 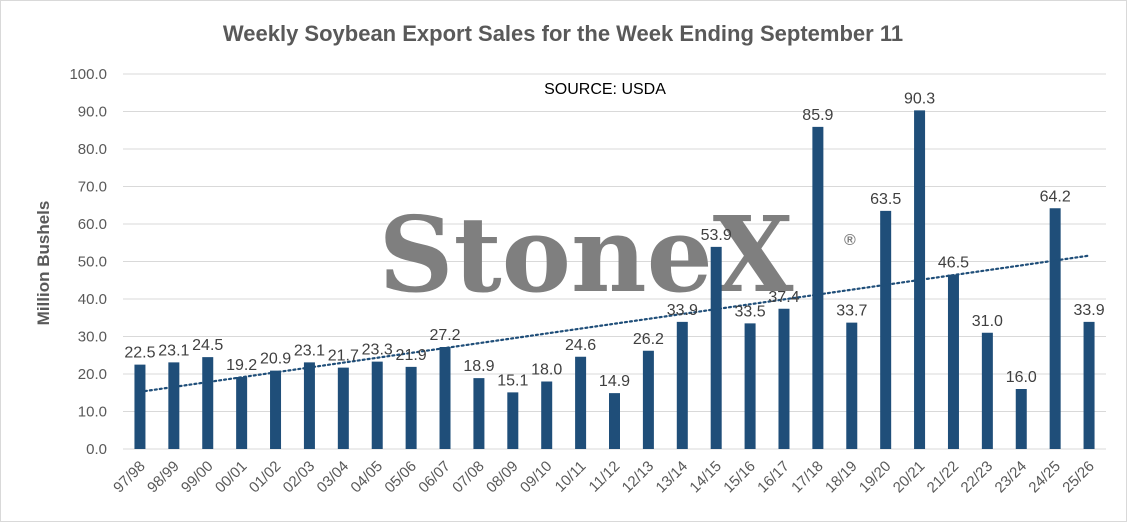 What do you see at coordinates (987, 321) in the screenshot?
I see `data-label: 31.0` at bounding box center [987, 321].